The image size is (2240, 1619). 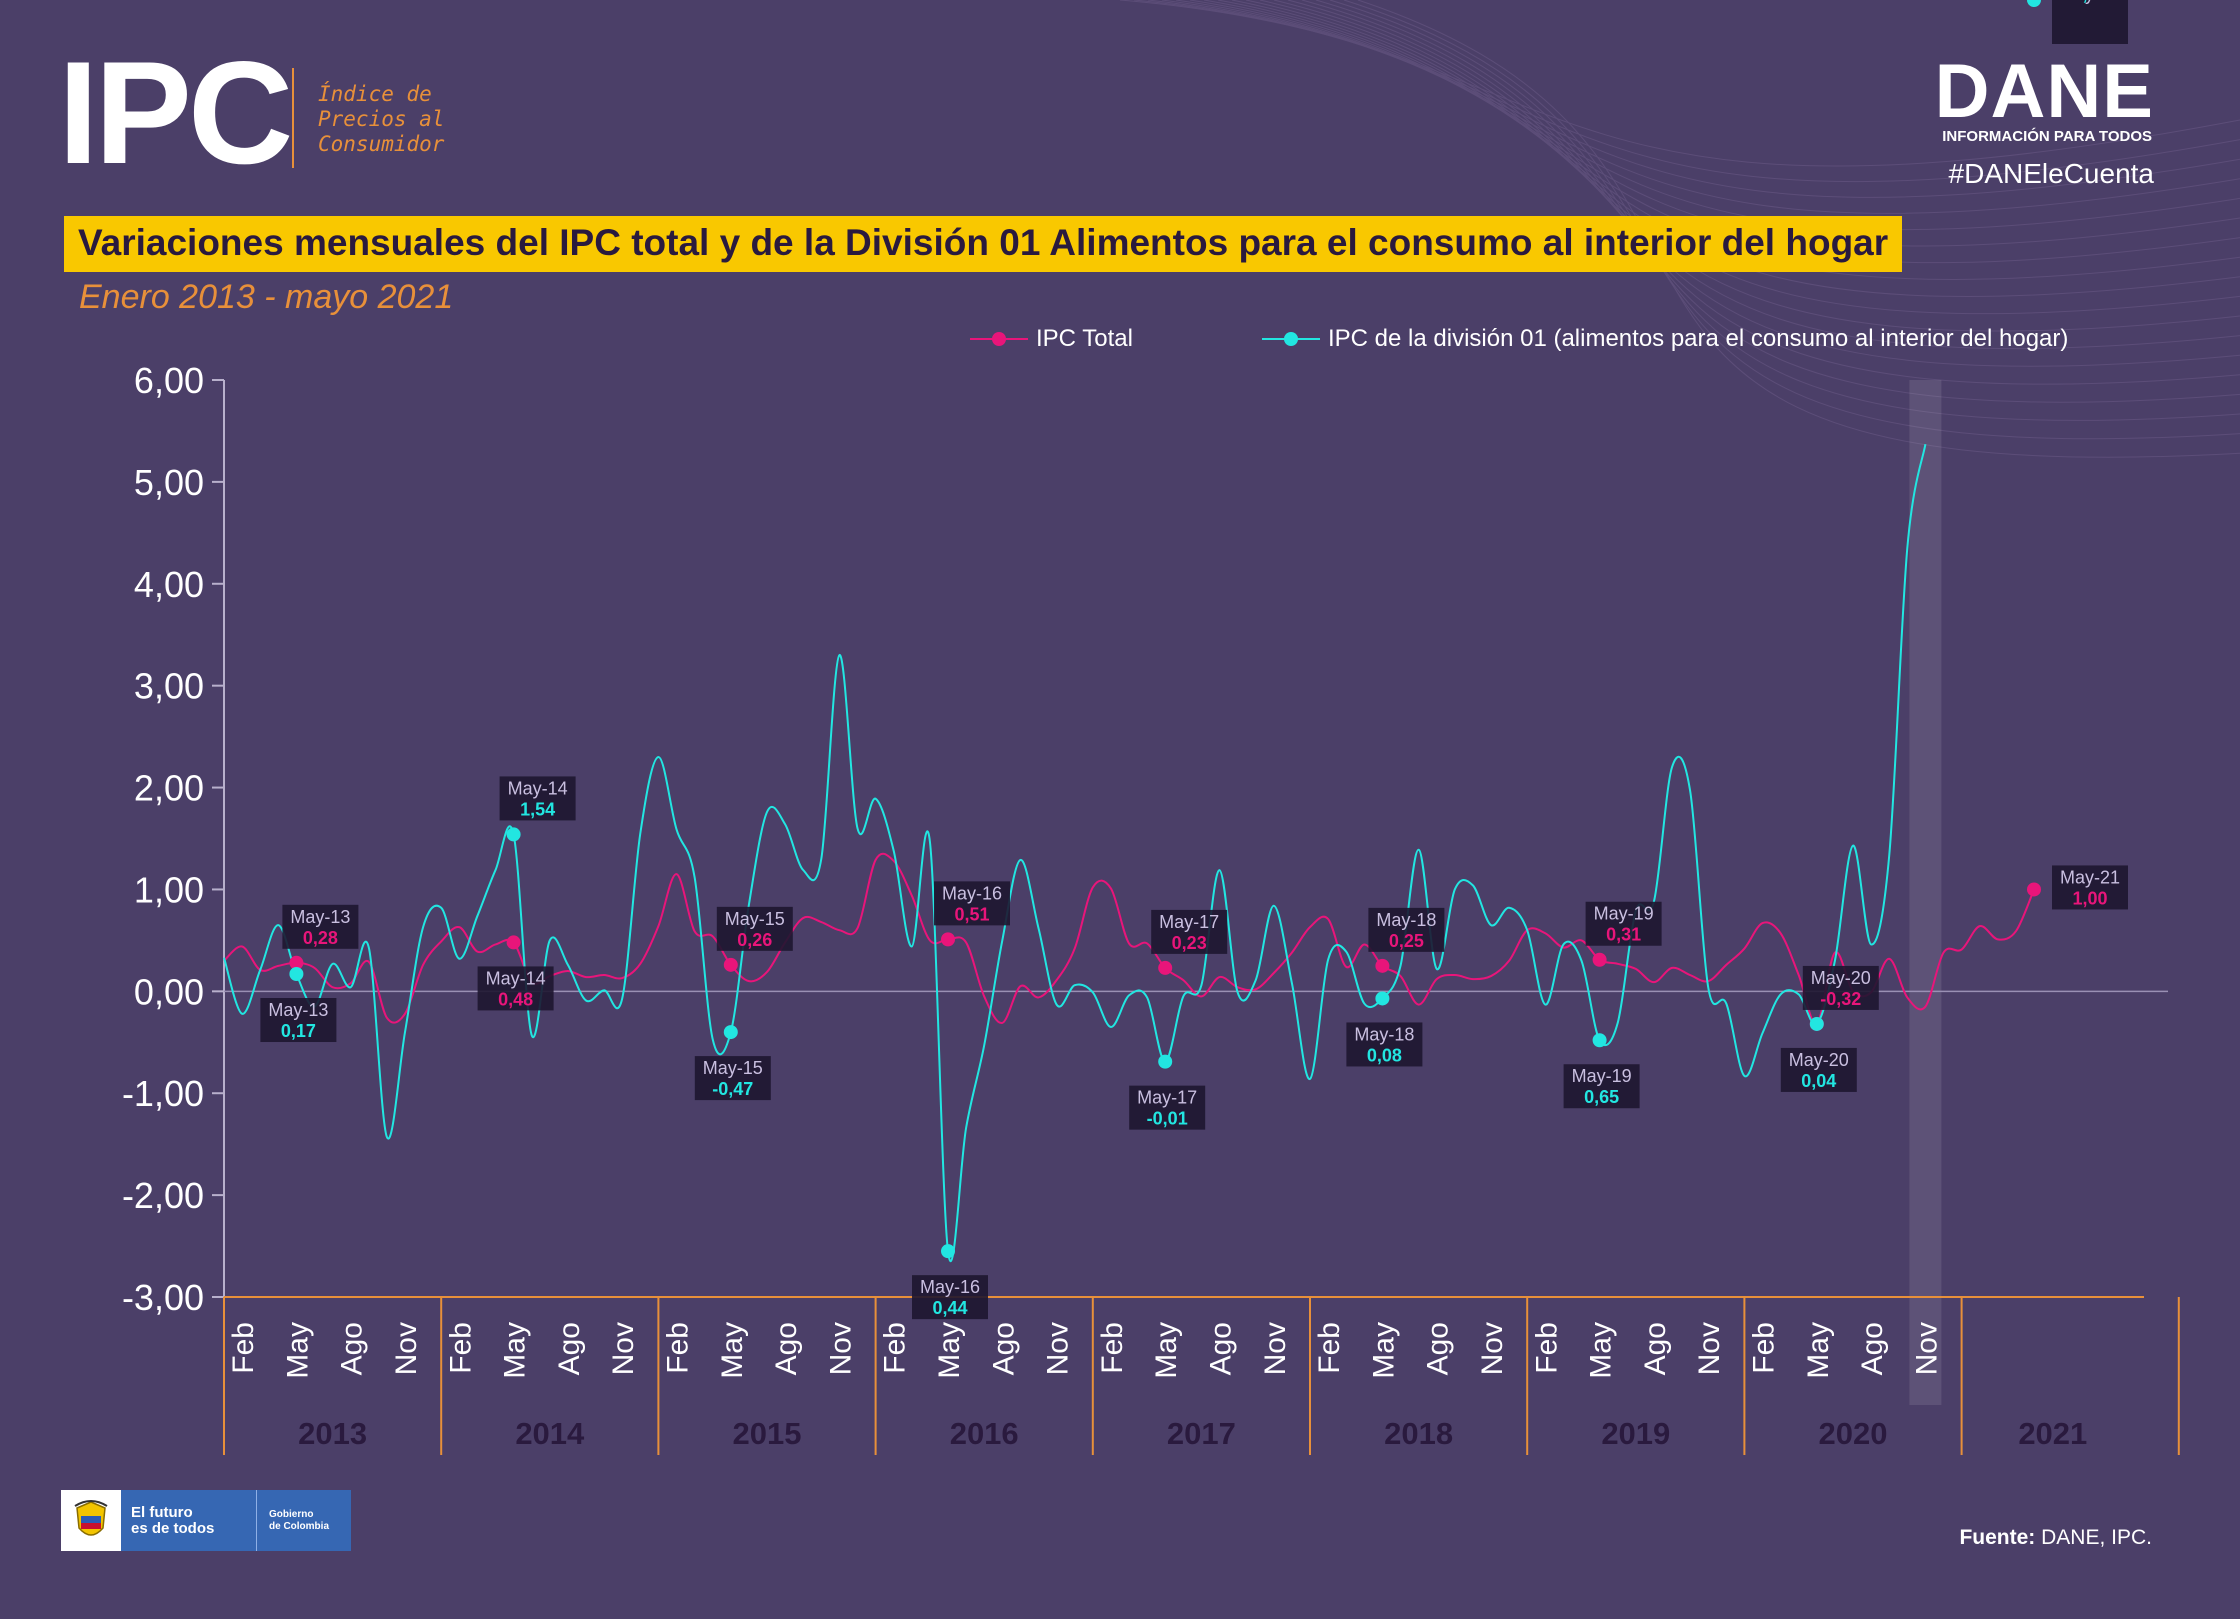 What do you see at coordinates (163, 1093) in the screenshot?
I see `y-tick-label: -1,00` at bounding box center [163, 1093].